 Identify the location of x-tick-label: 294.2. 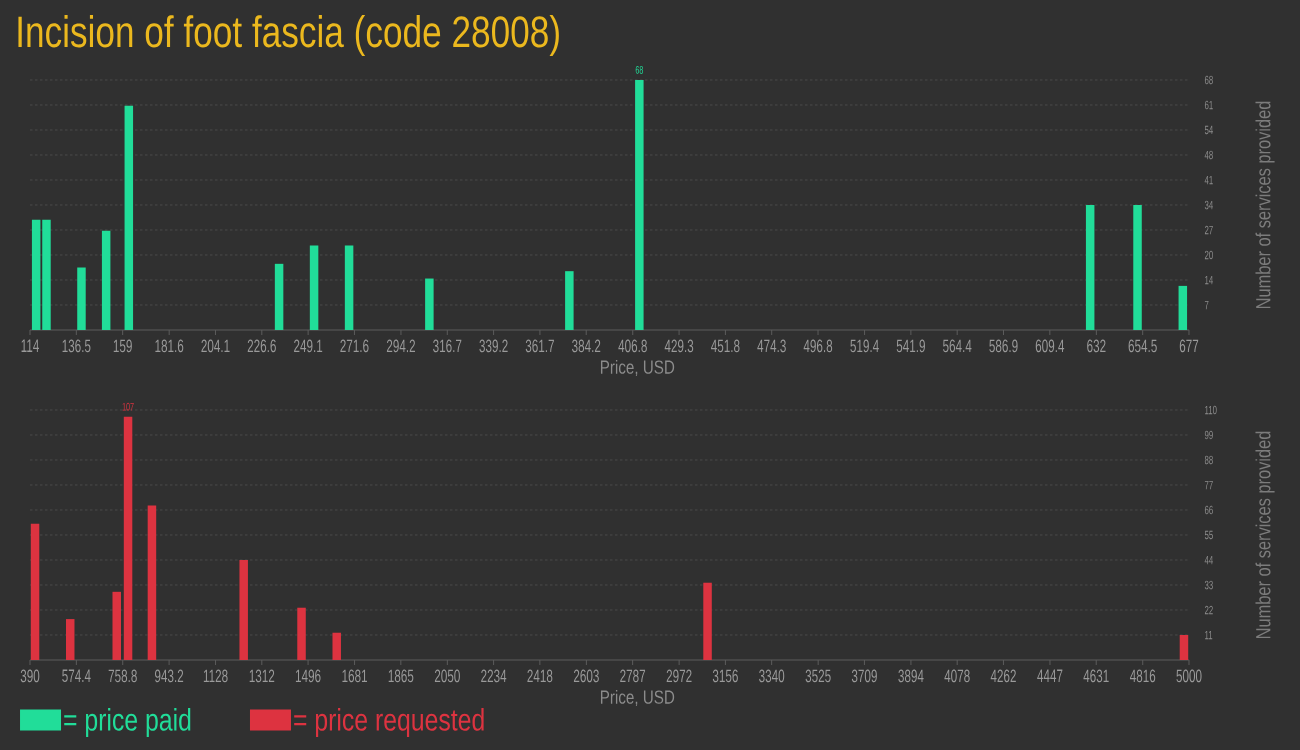
(400, 346).